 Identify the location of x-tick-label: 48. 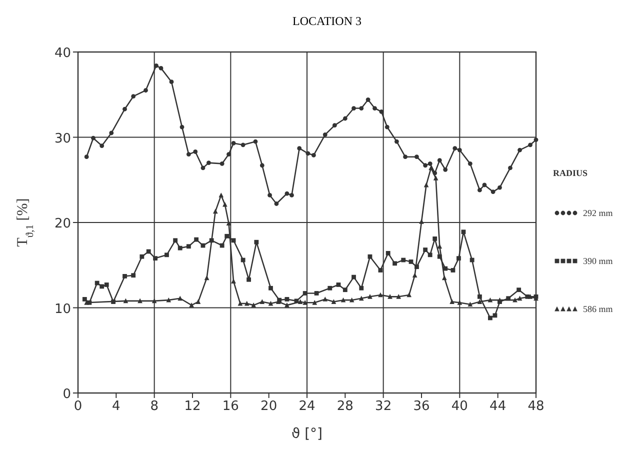
(536, 406).